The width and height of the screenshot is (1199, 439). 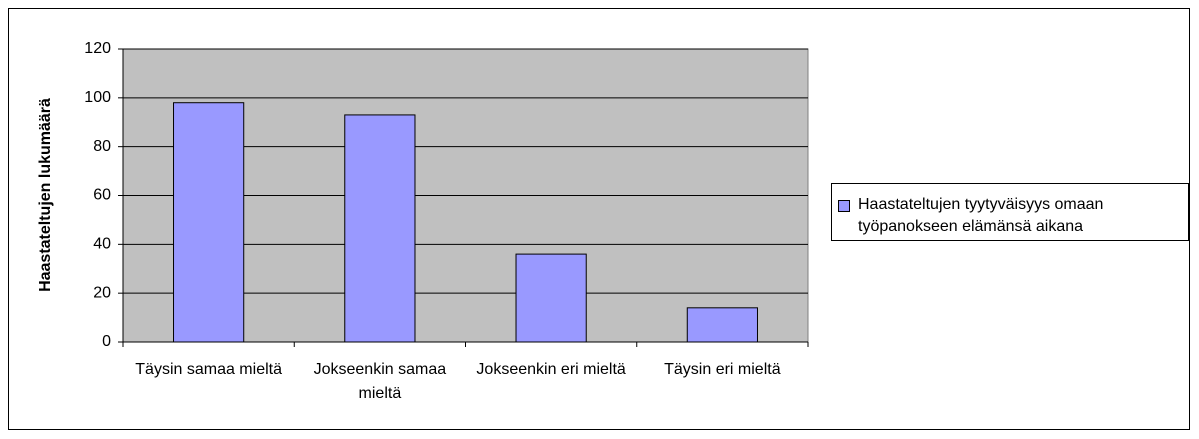 I want to click on legend-box, so click(x=1010, y=212).